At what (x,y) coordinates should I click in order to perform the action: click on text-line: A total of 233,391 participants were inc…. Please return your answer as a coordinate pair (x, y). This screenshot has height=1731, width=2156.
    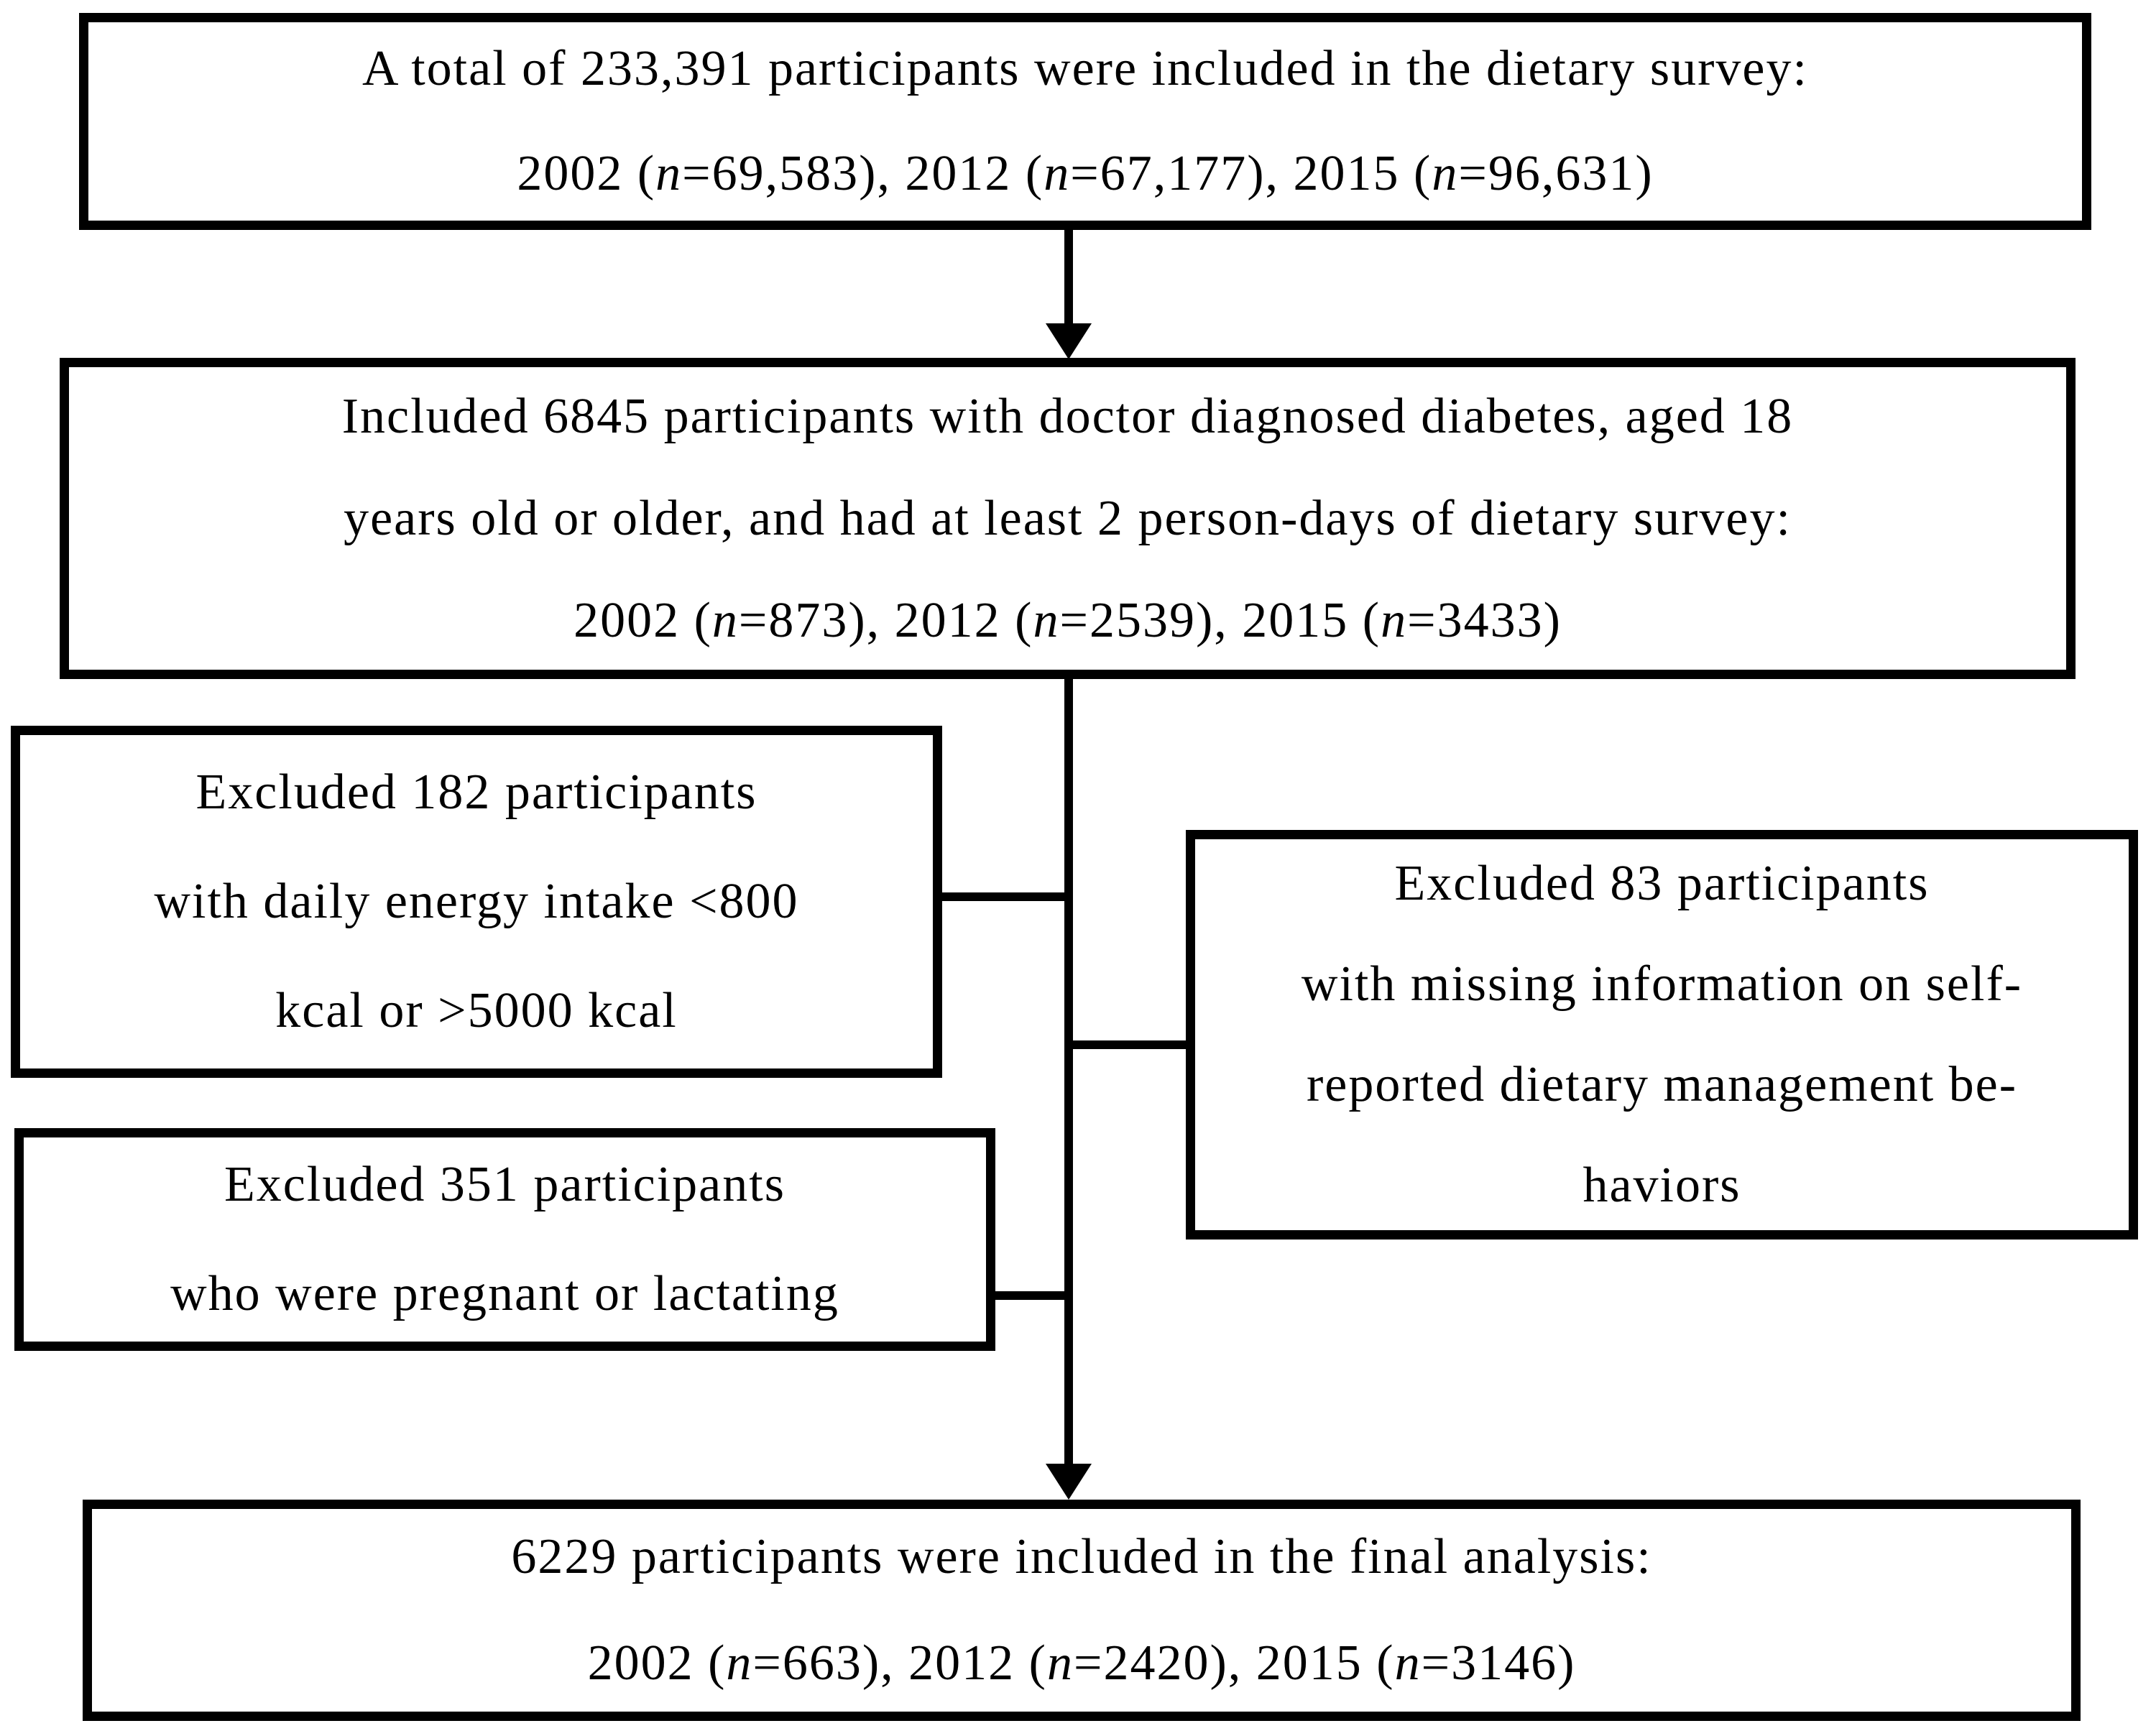
    Looking at the image, I should click on (1085, 68).